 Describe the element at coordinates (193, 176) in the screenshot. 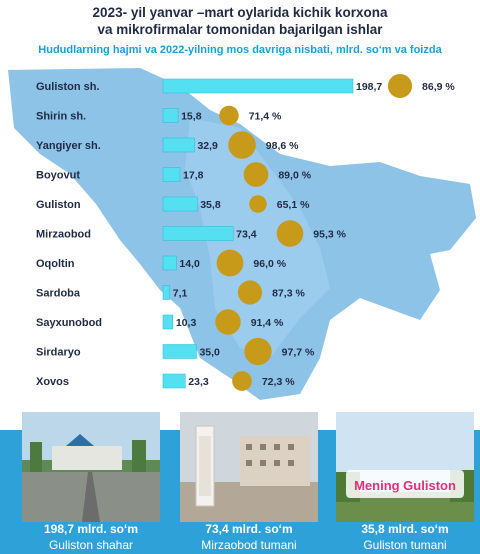

I see `value-label: 17,8` at that location.